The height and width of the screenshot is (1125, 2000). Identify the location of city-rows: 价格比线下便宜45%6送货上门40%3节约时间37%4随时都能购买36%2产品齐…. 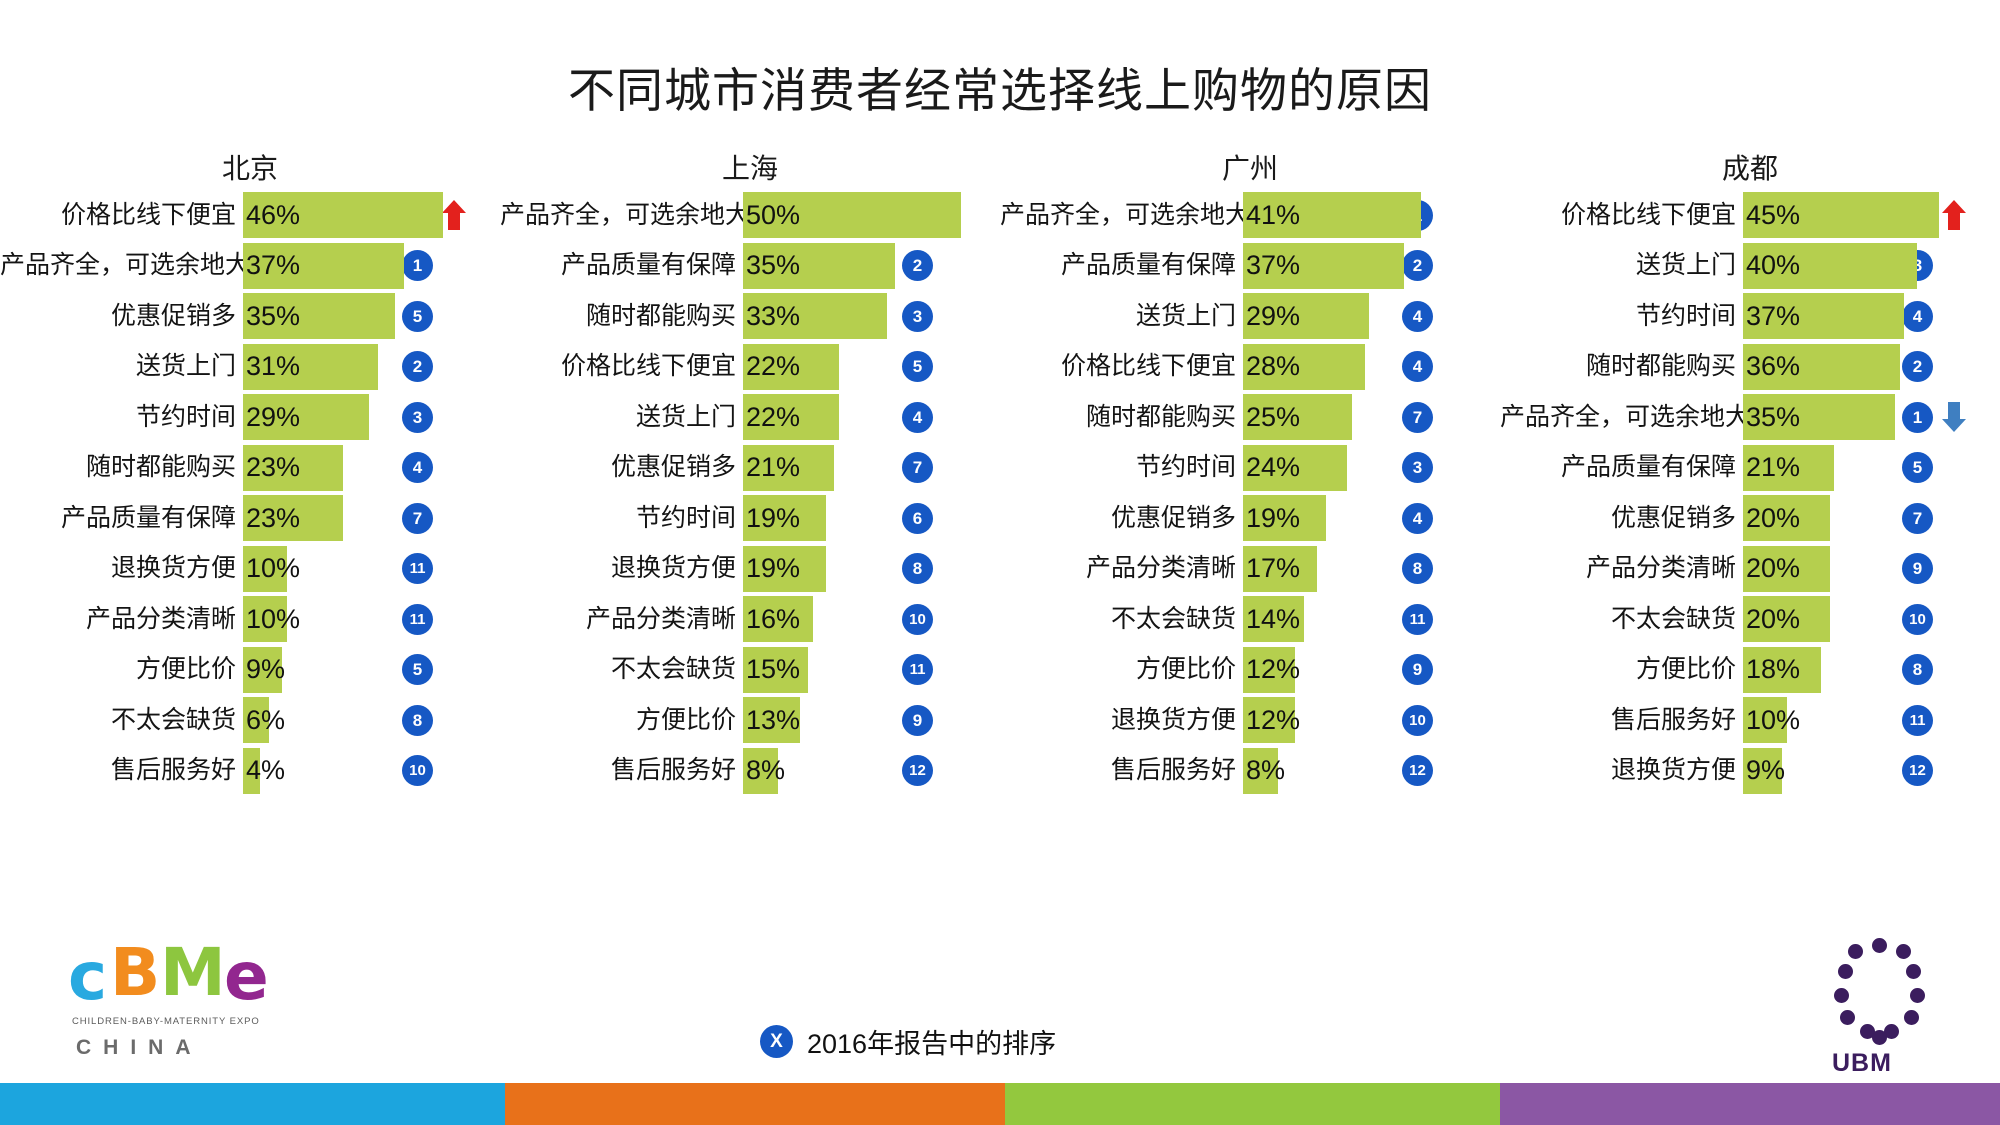
(1750, 493).